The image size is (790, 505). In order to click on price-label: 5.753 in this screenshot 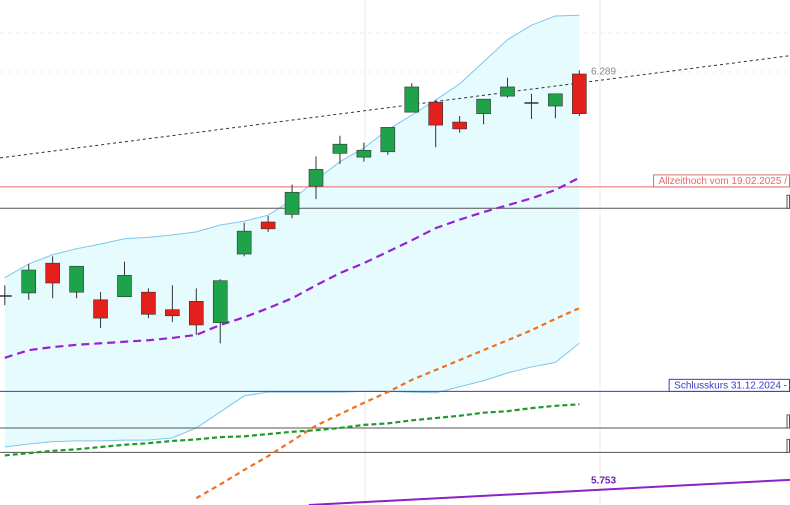, I will do `click(603, 480)`.